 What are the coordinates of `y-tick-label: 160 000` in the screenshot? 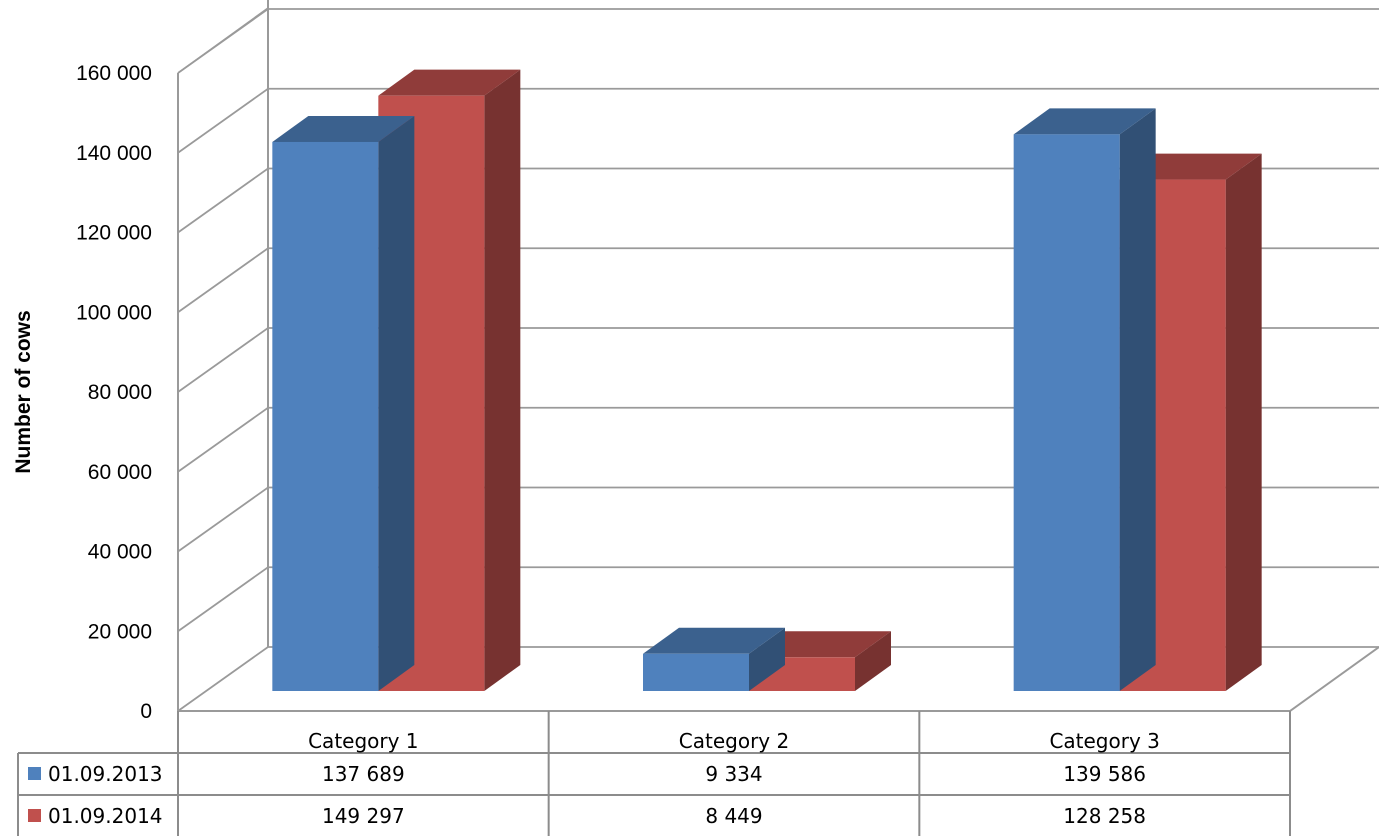 It's located at (114, 73).